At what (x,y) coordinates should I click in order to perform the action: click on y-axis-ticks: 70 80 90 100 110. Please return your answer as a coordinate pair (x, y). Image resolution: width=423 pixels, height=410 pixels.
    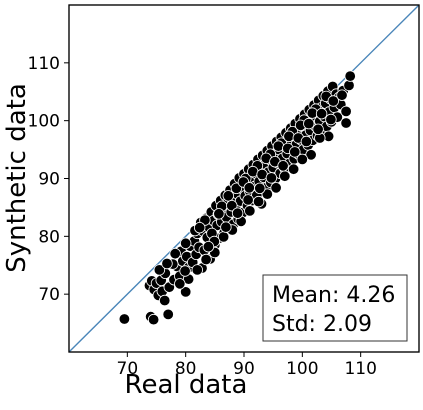
    Looking at the image, I should click on (48, 179).